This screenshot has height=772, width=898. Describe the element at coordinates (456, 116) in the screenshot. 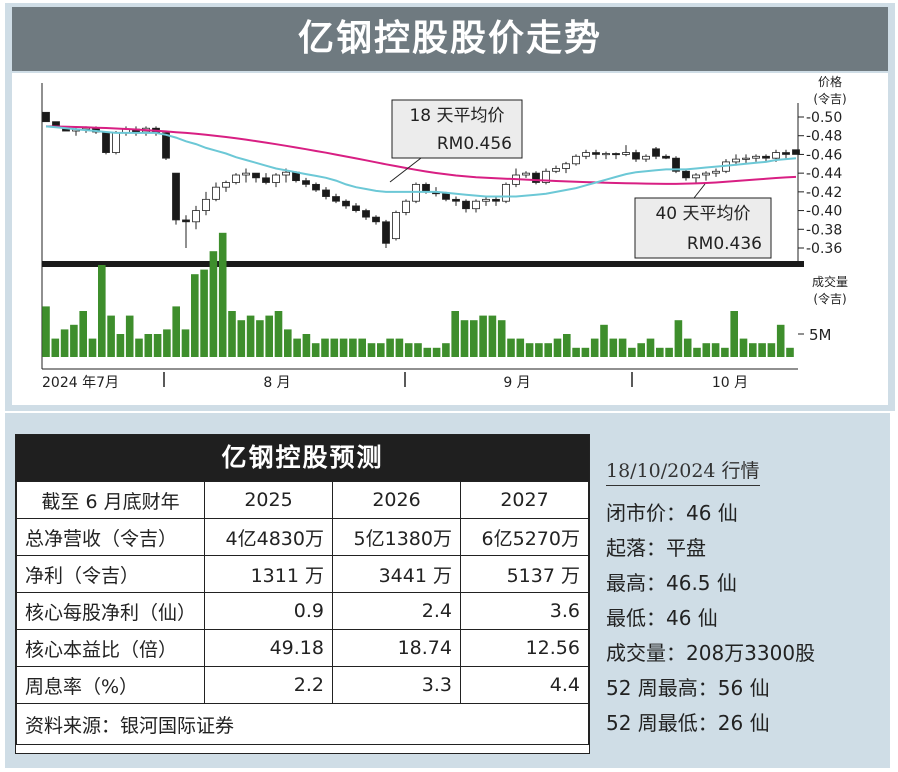

I see `ma18-callout-title: 18 天平均价` at that location.